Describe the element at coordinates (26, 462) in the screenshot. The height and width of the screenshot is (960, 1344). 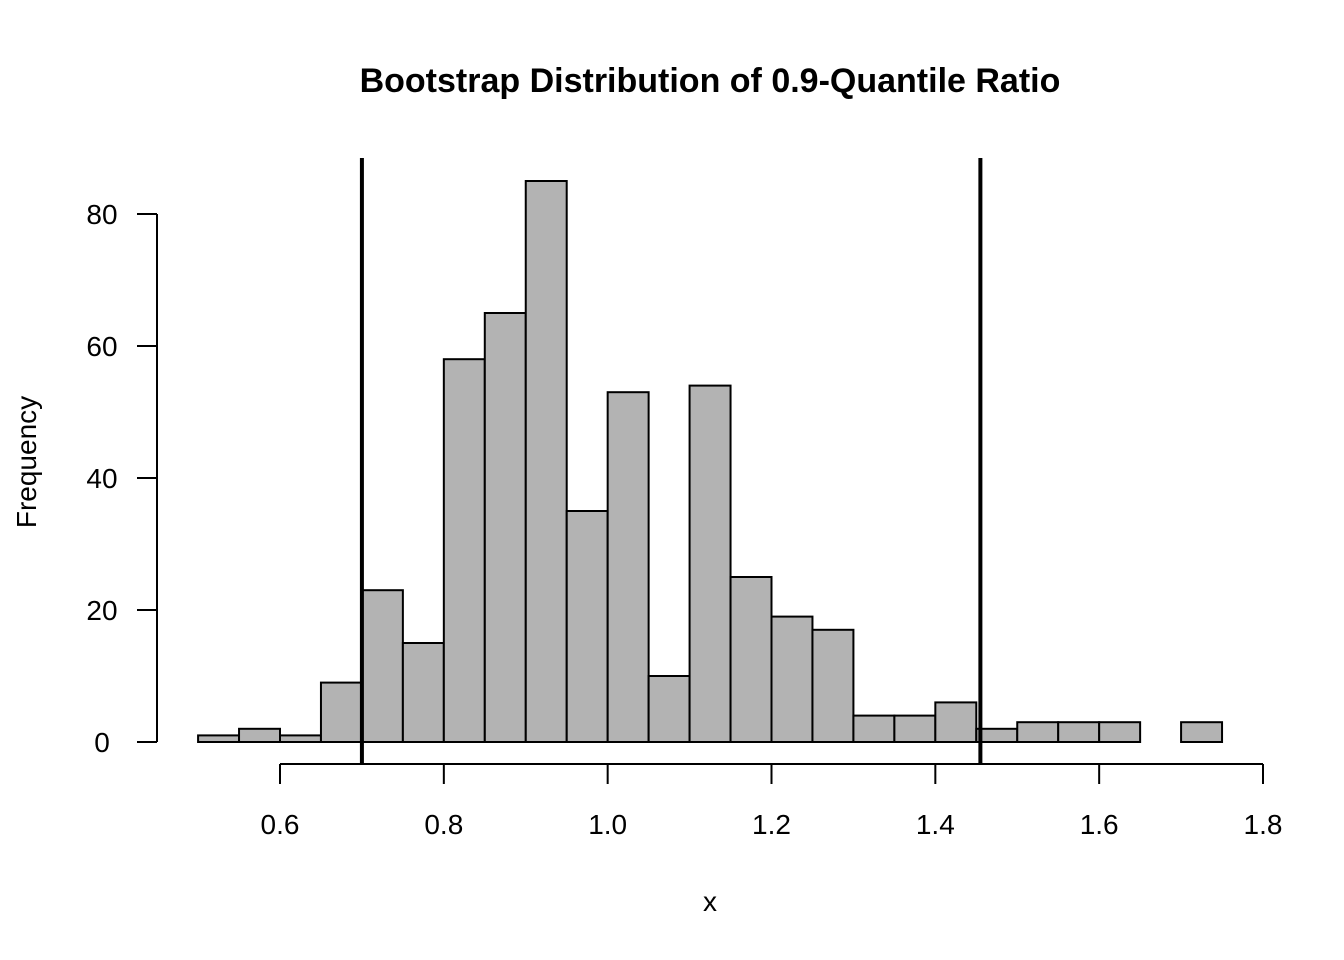
I see `y-axis-title: Frequency` at that location.